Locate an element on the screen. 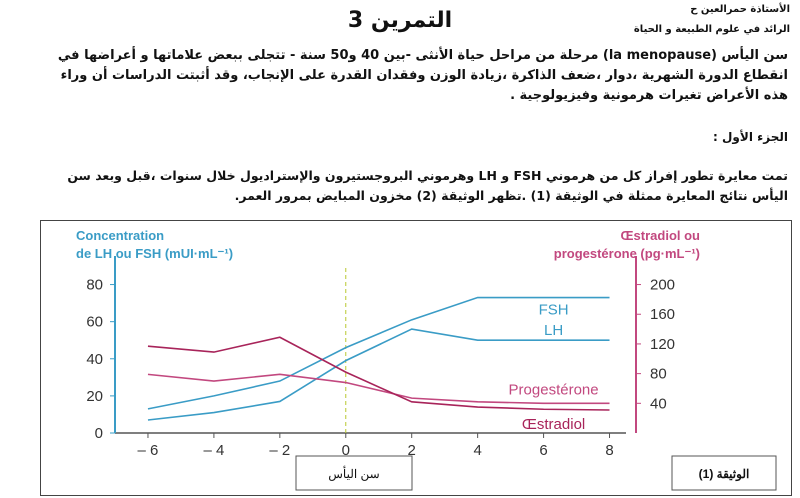 Image resolution: width=800 pixels, height=498 pixels. series-label: Progestérone is located at coordinates (554, 389).